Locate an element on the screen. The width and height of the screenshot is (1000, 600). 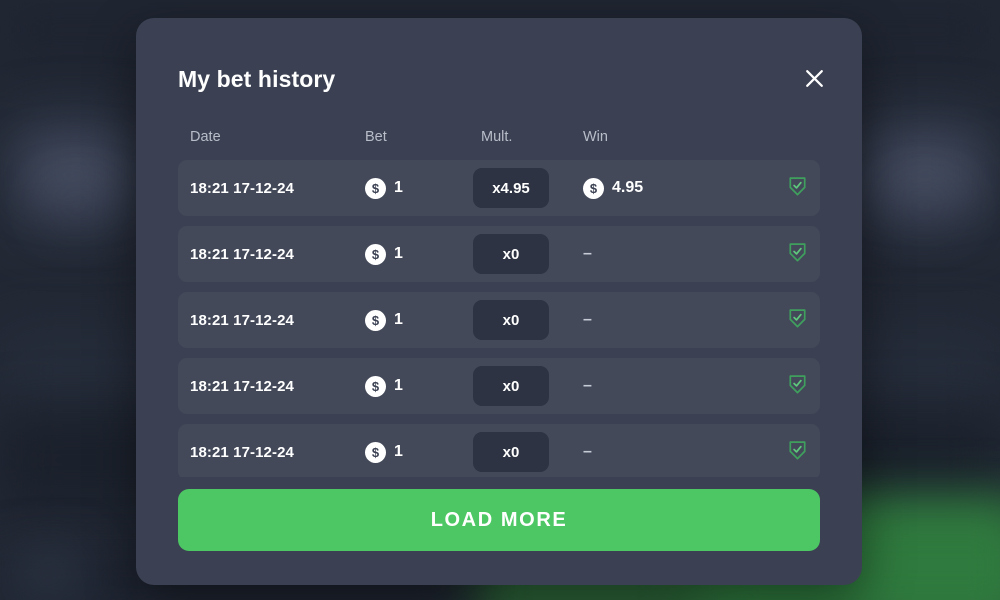
column-header-date: Date is located at coordinates (205, 137).